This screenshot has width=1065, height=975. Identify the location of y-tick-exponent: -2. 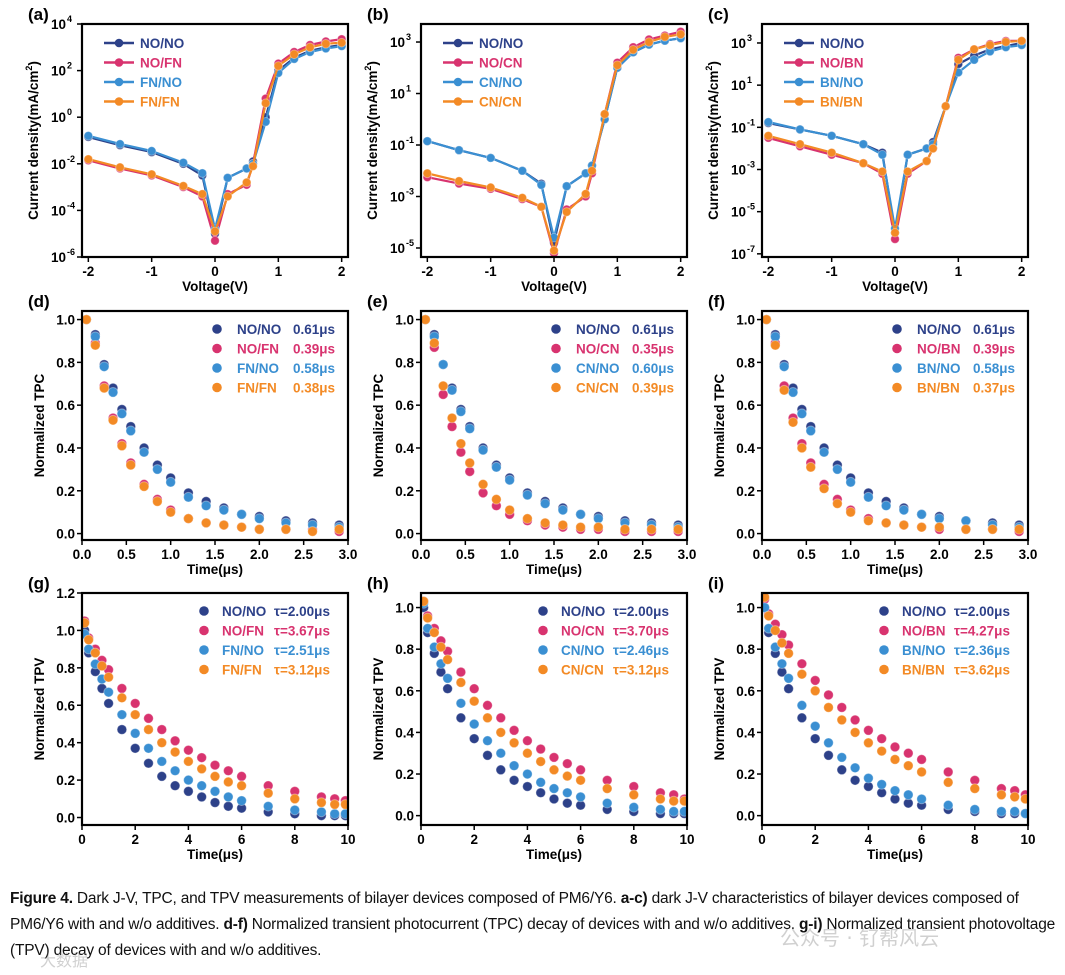
(71, 159).